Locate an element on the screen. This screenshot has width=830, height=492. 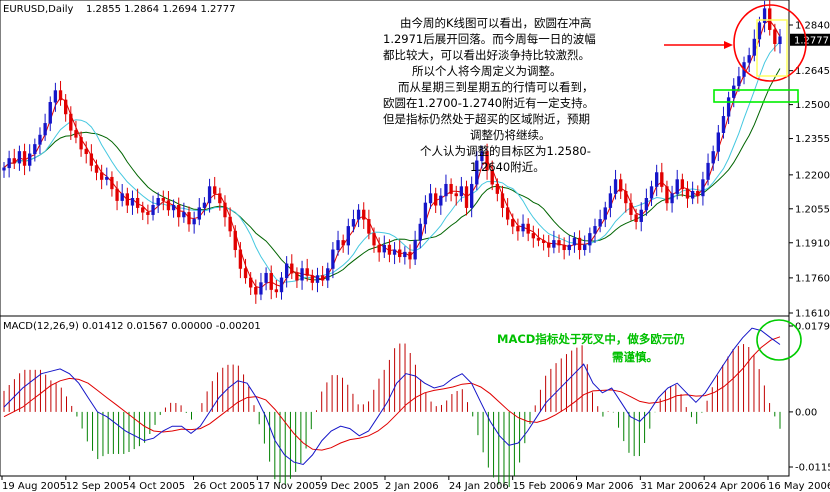
annotation-line-7: 但是指标仍然处于超买的区域附近，预期 is located at coordinates (486, 119).